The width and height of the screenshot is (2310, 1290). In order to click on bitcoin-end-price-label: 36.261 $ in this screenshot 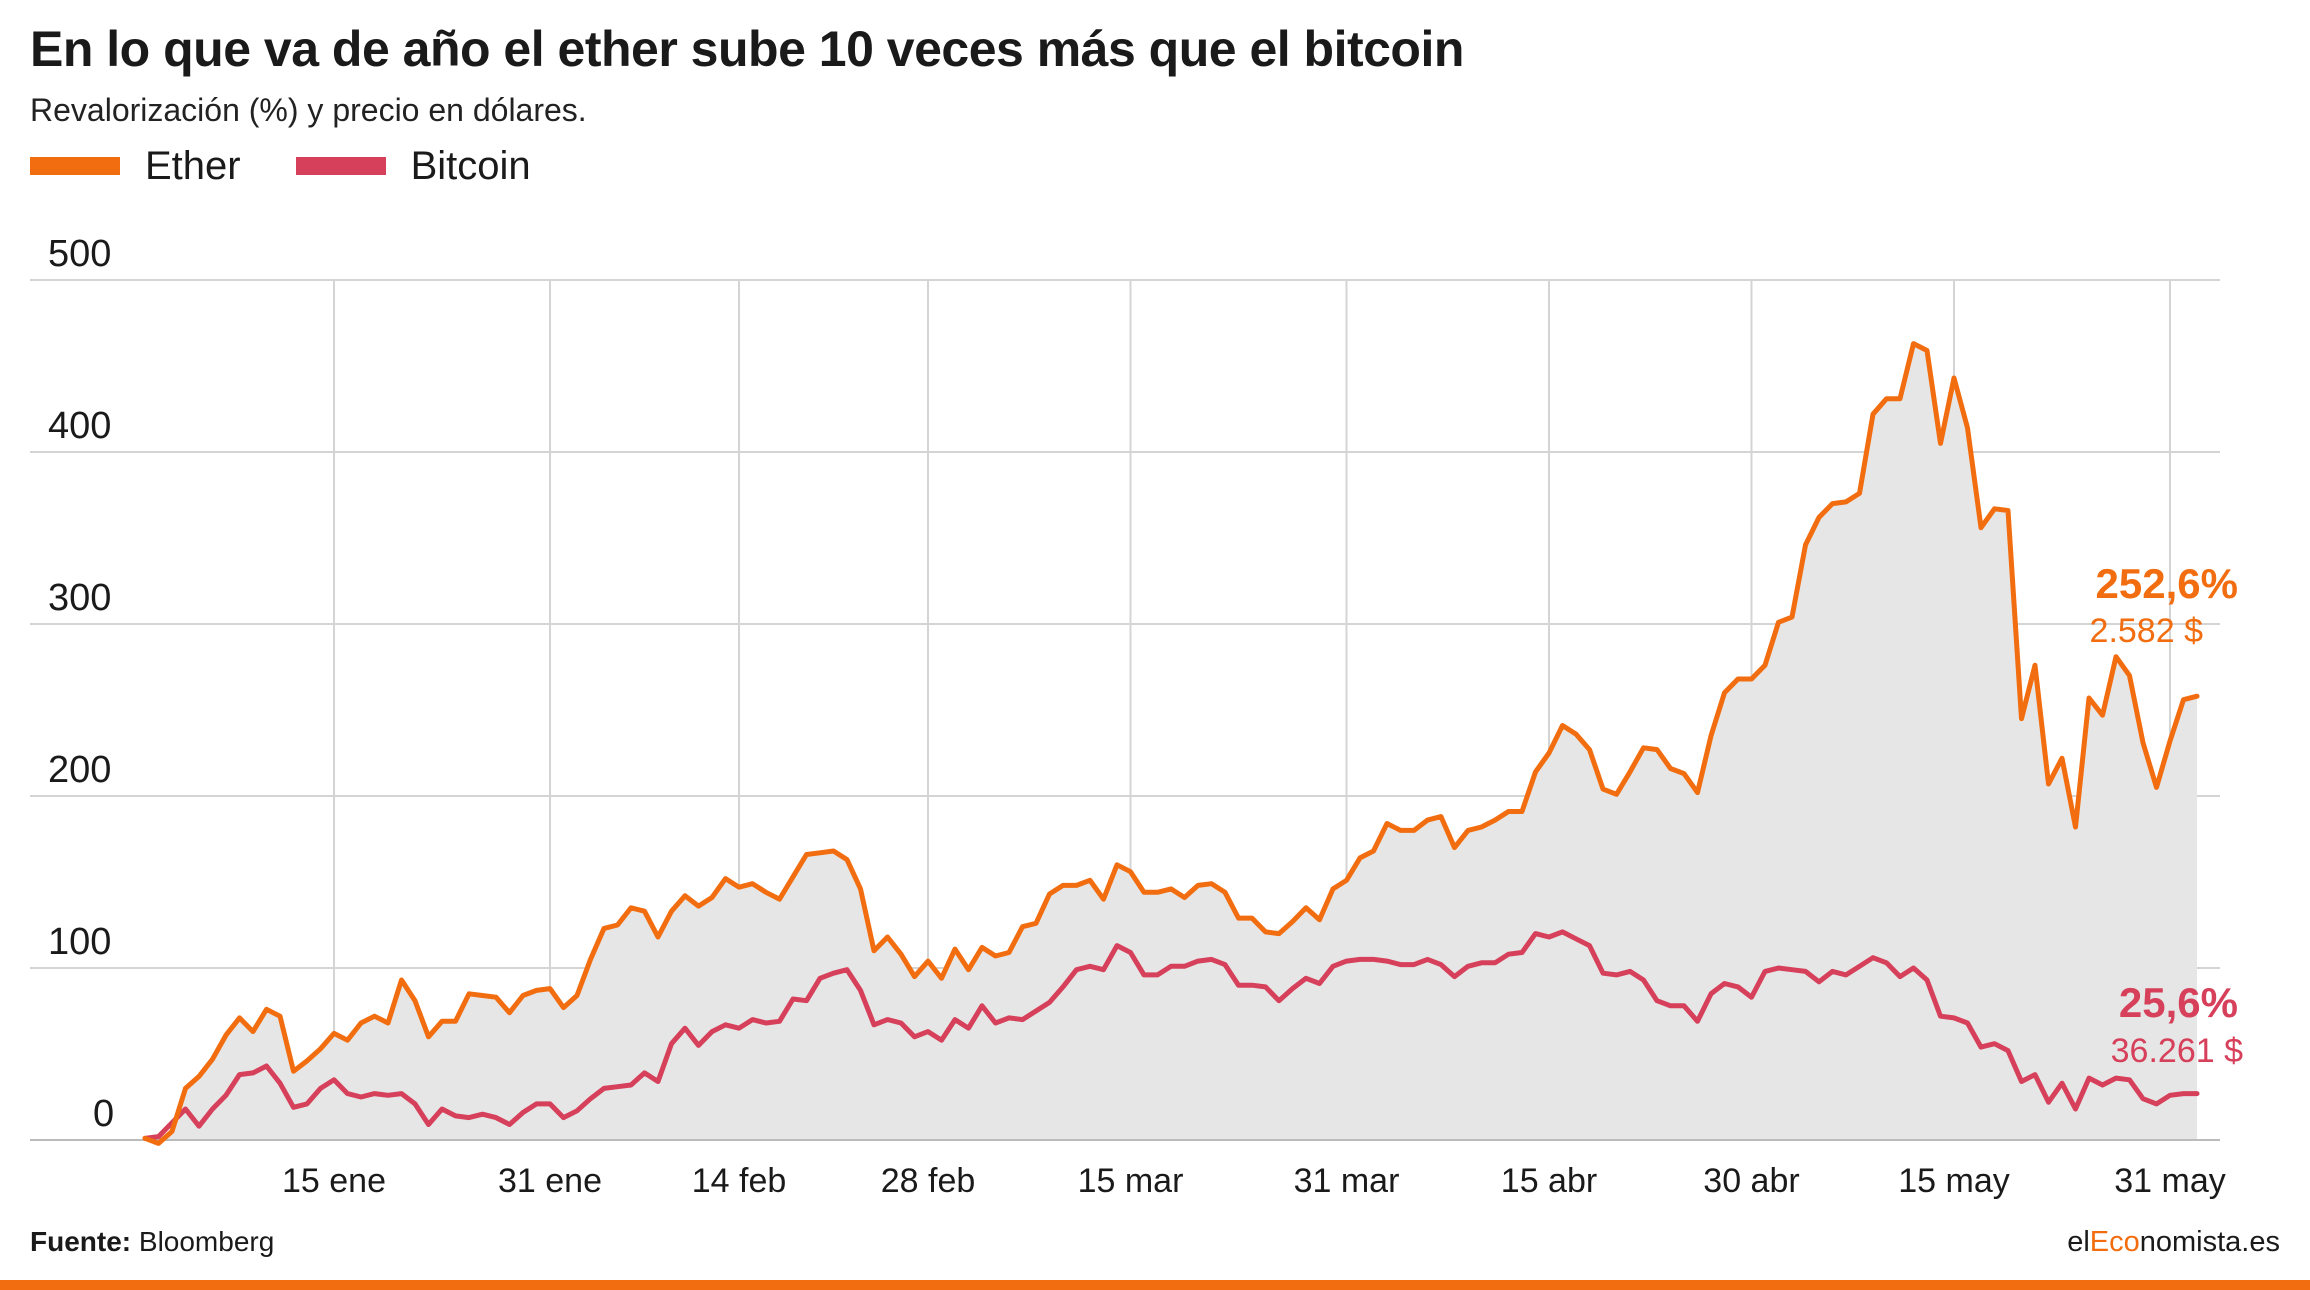, I will do `click(2177, 1051)`.